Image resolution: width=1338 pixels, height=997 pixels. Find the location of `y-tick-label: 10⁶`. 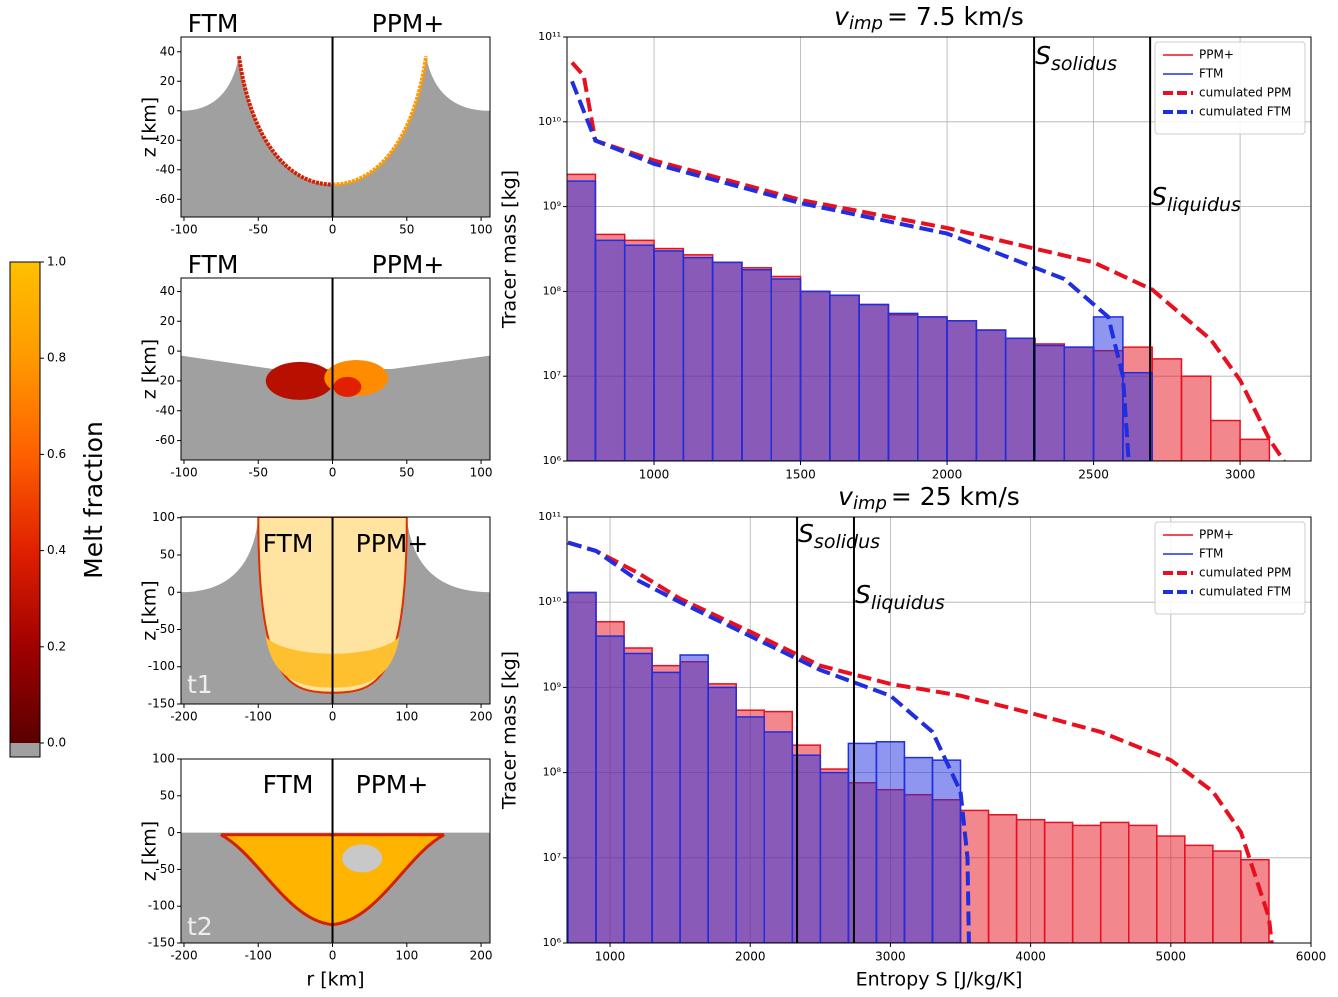

y-tick-label: 10⁶ is located at coordinates (552, 460).